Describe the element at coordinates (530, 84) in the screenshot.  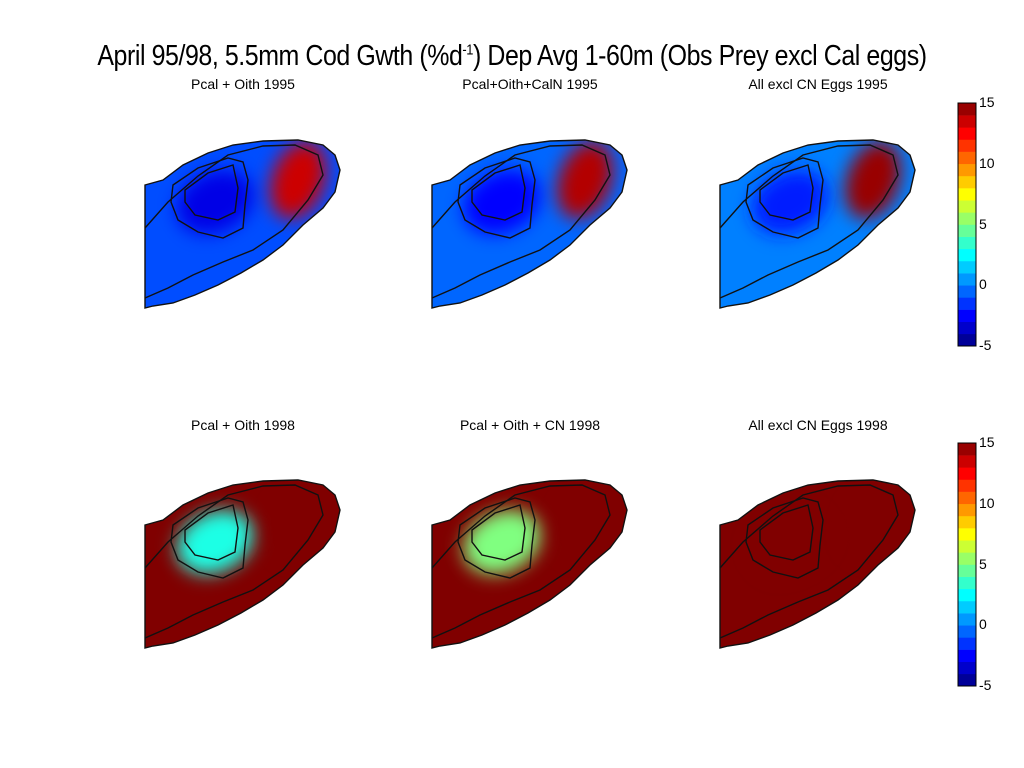
I see `panel-title-2: Pcal+Oith+CalN 1995` at that location.